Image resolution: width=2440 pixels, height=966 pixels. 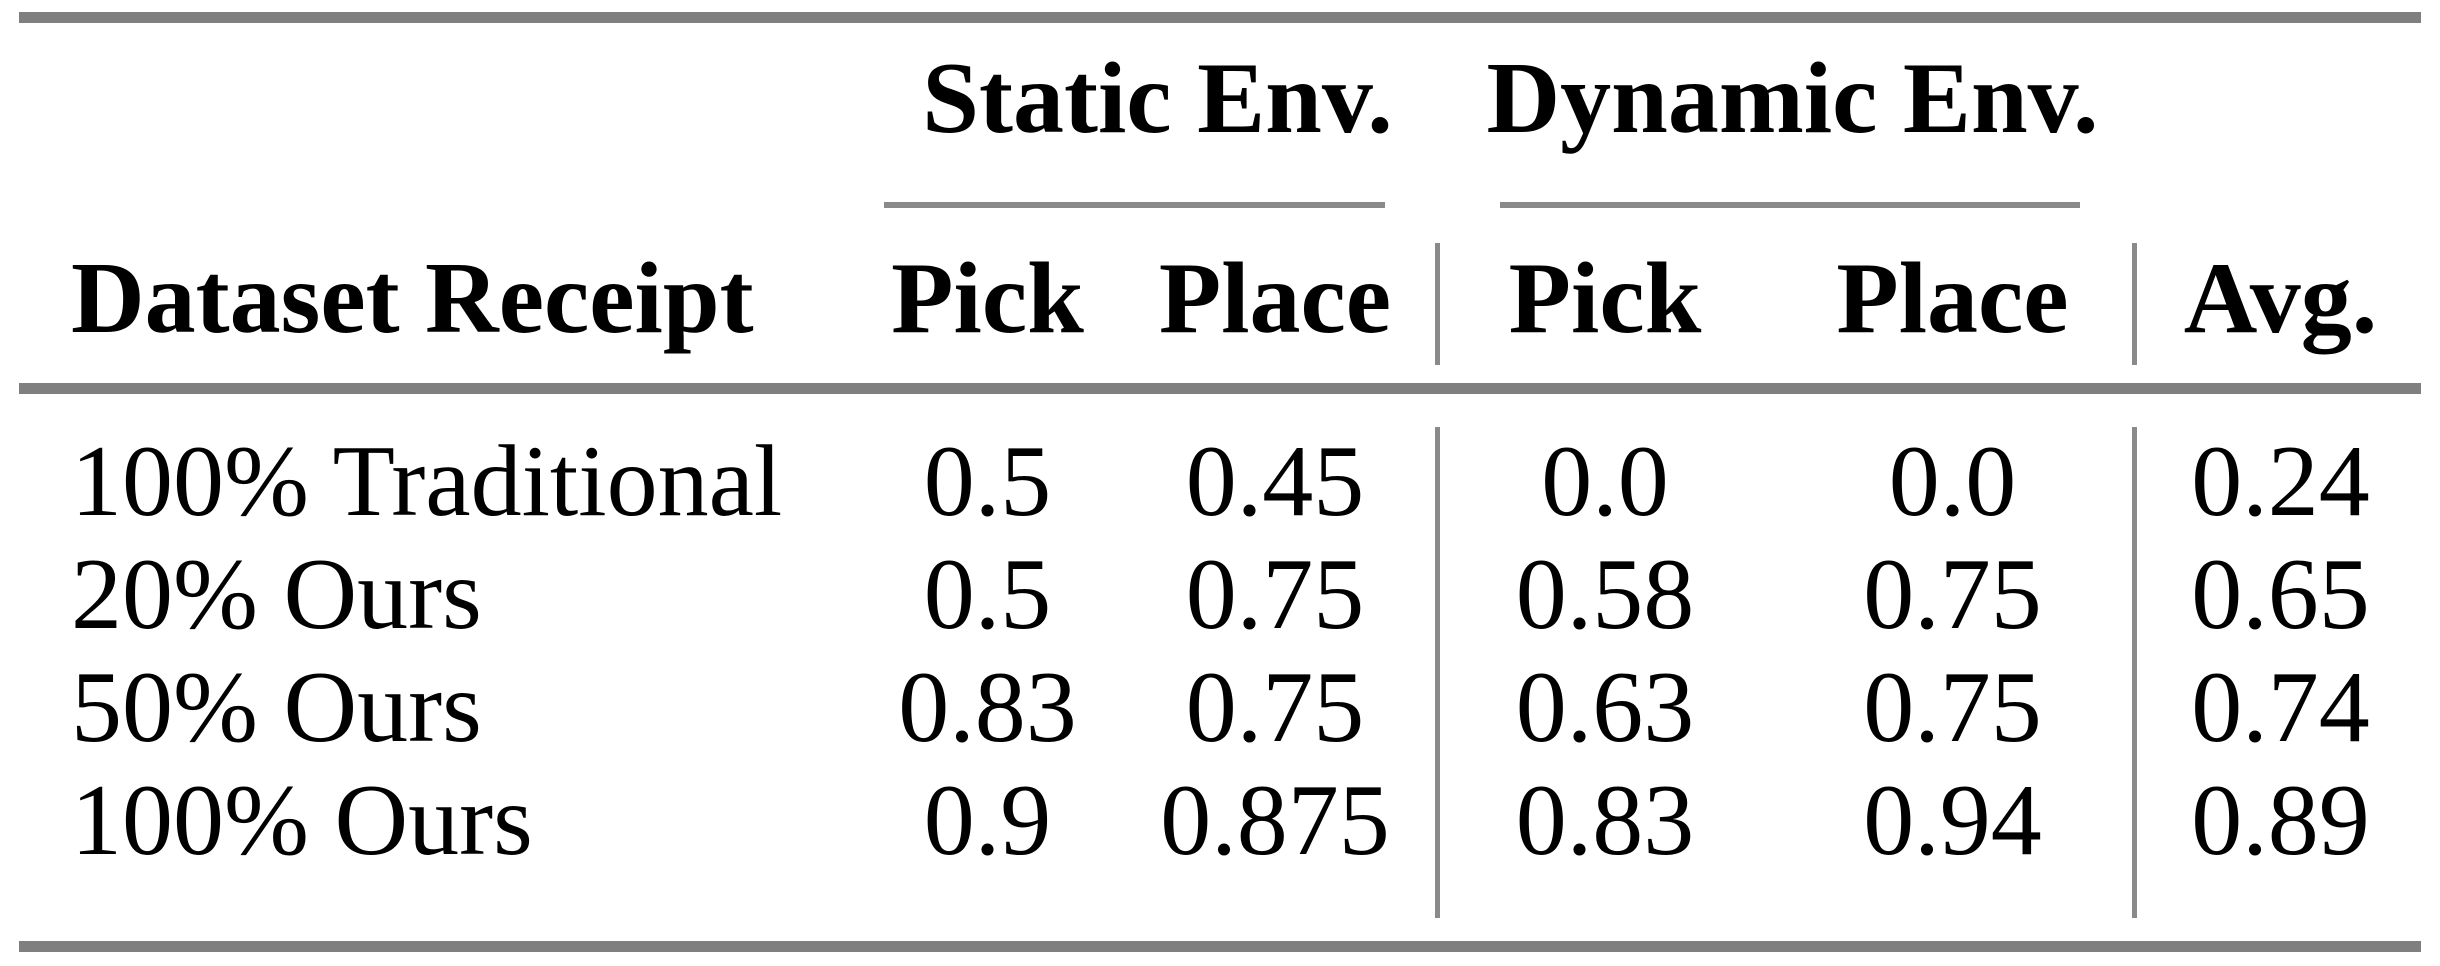 What do you see at coordinates (2280, 594) in the screenshot?
I see `cell-avg: 0.65` at bounding box center [2280, 594].